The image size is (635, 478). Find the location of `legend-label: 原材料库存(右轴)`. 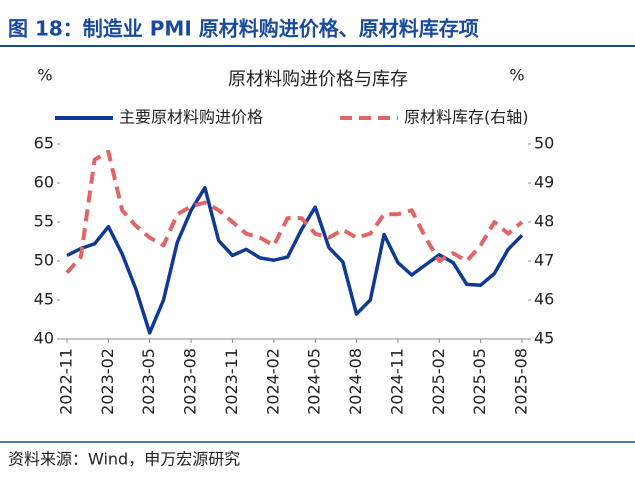

legend-label: 原材料库存(右轴) is located at coordinates (466, 117).